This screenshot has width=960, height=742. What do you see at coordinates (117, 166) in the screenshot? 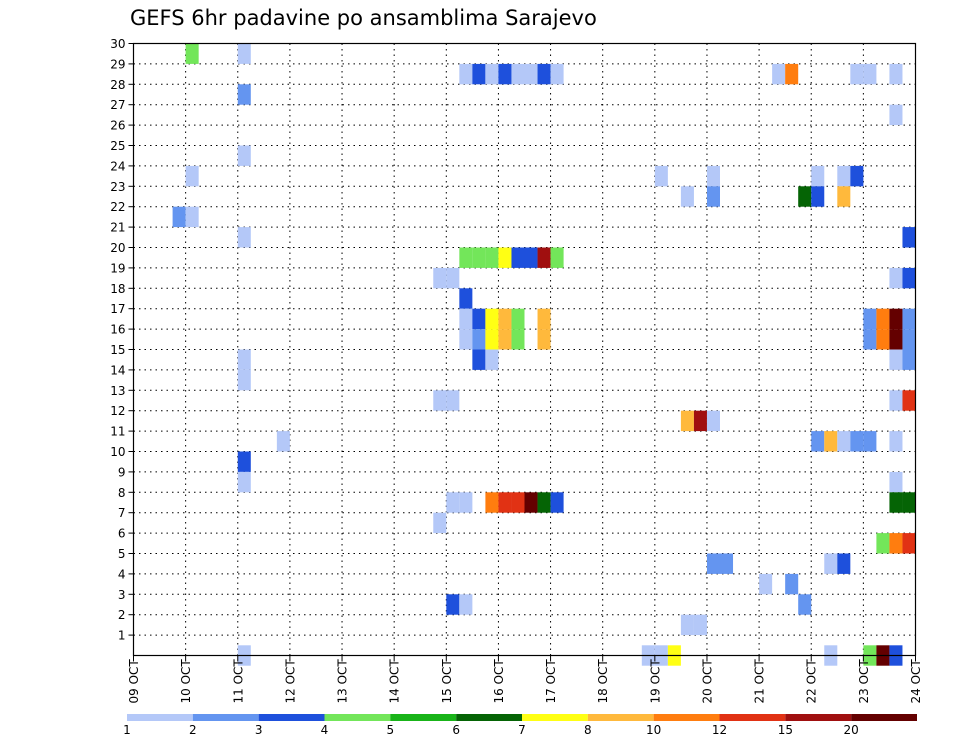
I see `y-tick-label: 24` at bounding box center [117, 166].